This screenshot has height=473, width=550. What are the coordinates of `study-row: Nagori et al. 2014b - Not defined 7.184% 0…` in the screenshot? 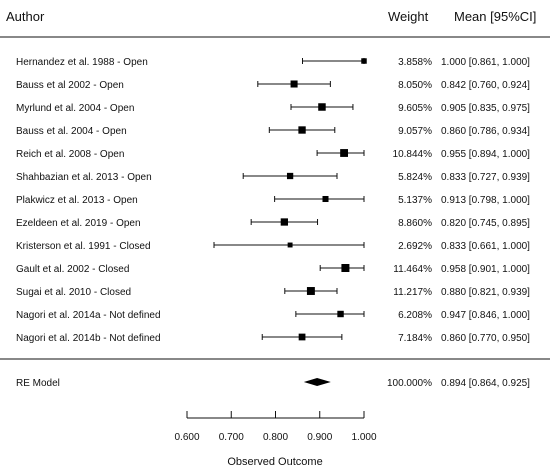 It's located at (273, 338).